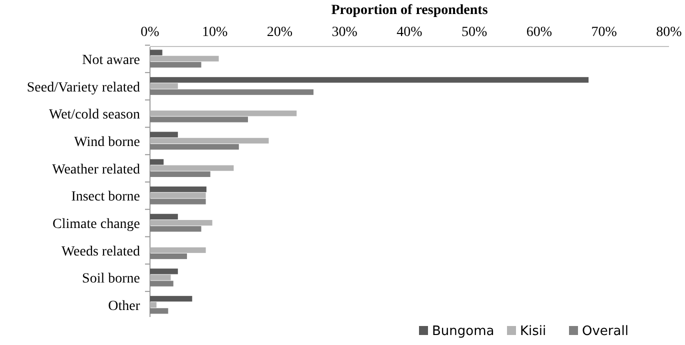  I want to click on y-tick-label: Soil borne, so click(111, 279).